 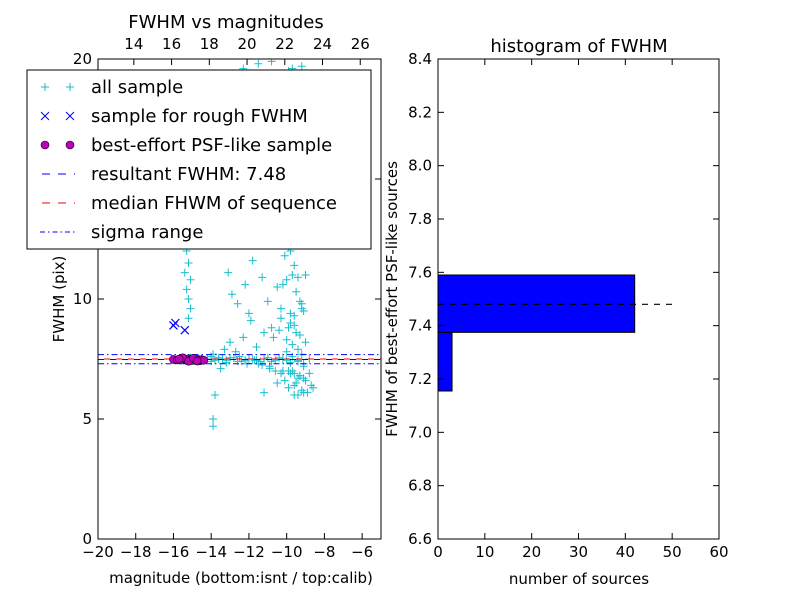 What do you see at coordinates (324, 552) in the screenshot?
I see `x-tick-label-left: −8` at bounding box center [324, 552].